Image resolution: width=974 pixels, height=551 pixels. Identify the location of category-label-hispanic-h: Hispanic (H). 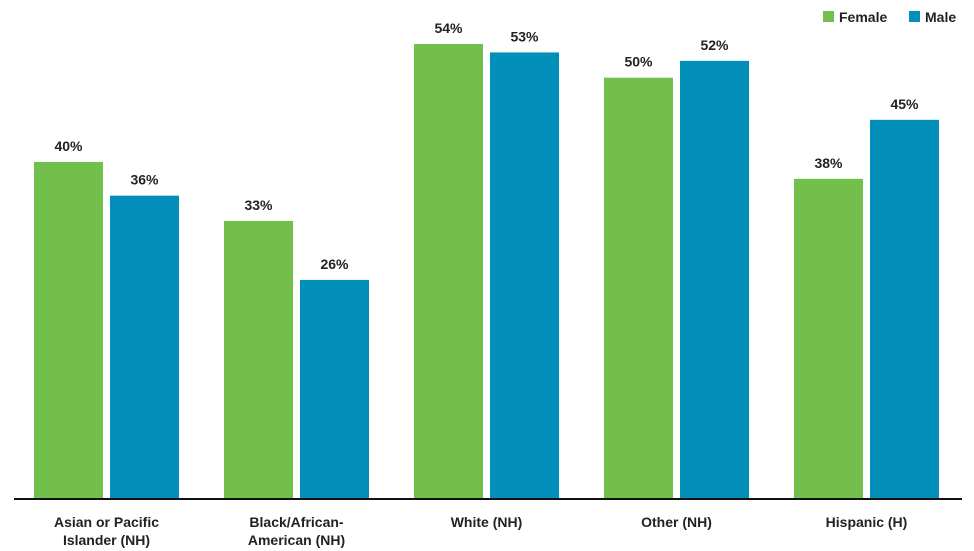
(867, 522).